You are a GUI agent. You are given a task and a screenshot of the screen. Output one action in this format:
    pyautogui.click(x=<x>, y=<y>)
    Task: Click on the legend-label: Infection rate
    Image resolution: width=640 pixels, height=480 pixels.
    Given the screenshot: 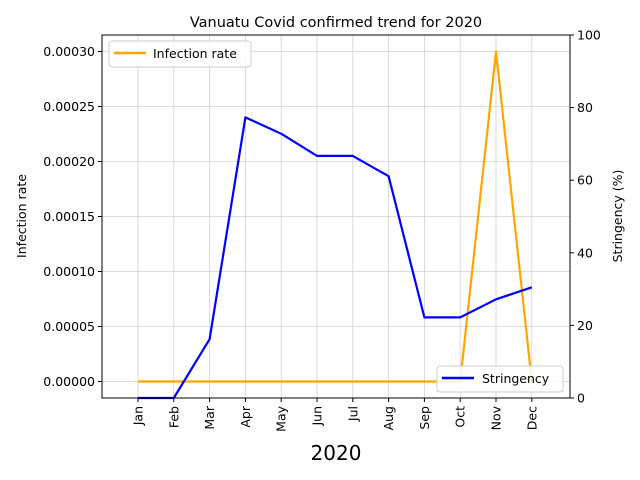 What is the action you would take?
    pyautogui.click(x=195, y=53)
    